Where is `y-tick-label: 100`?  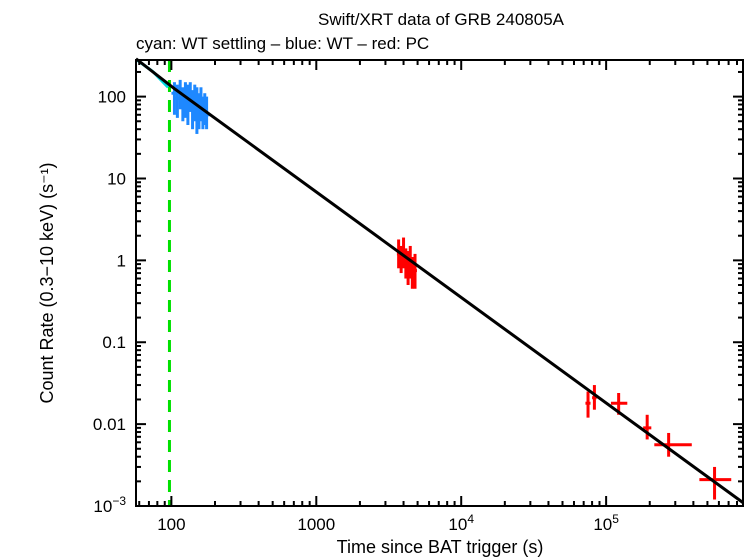
y-tick-label: 100 is located at coordinates (112, 97).